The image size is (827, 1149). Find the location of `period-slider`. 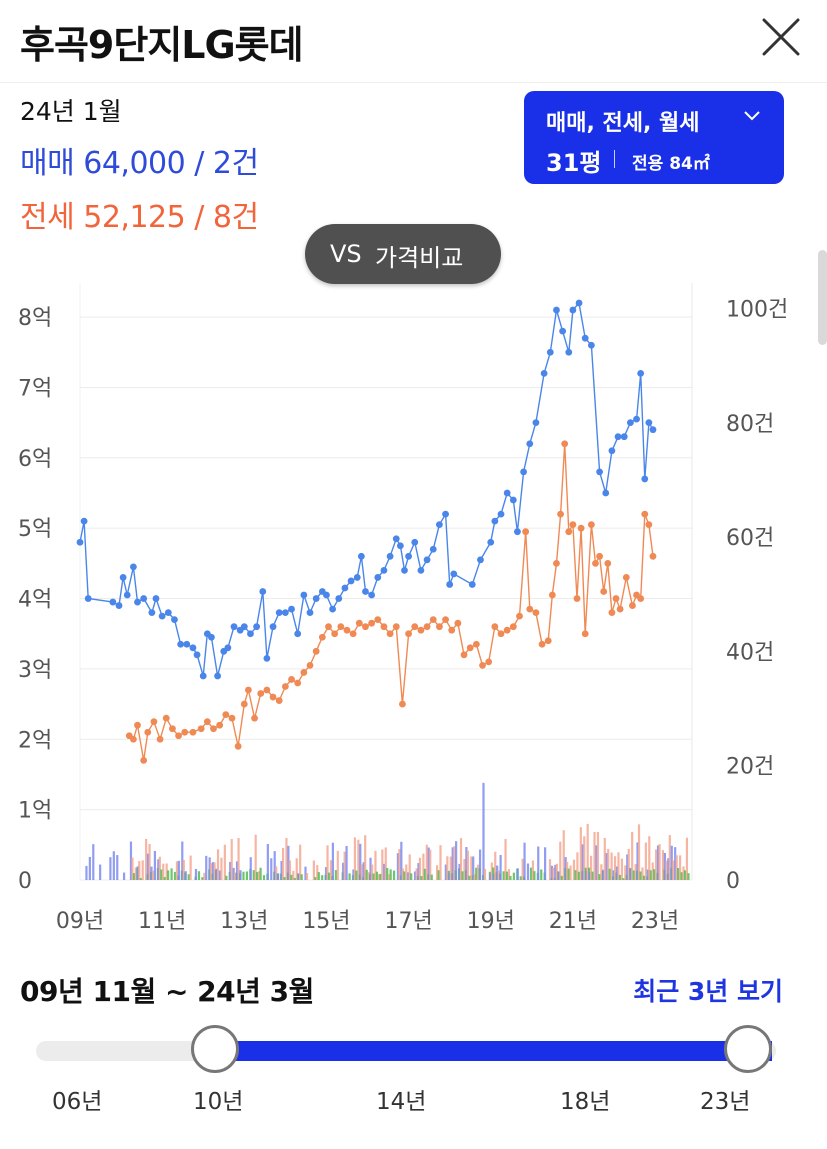

period-slider is located at coordinates (406, 1052).